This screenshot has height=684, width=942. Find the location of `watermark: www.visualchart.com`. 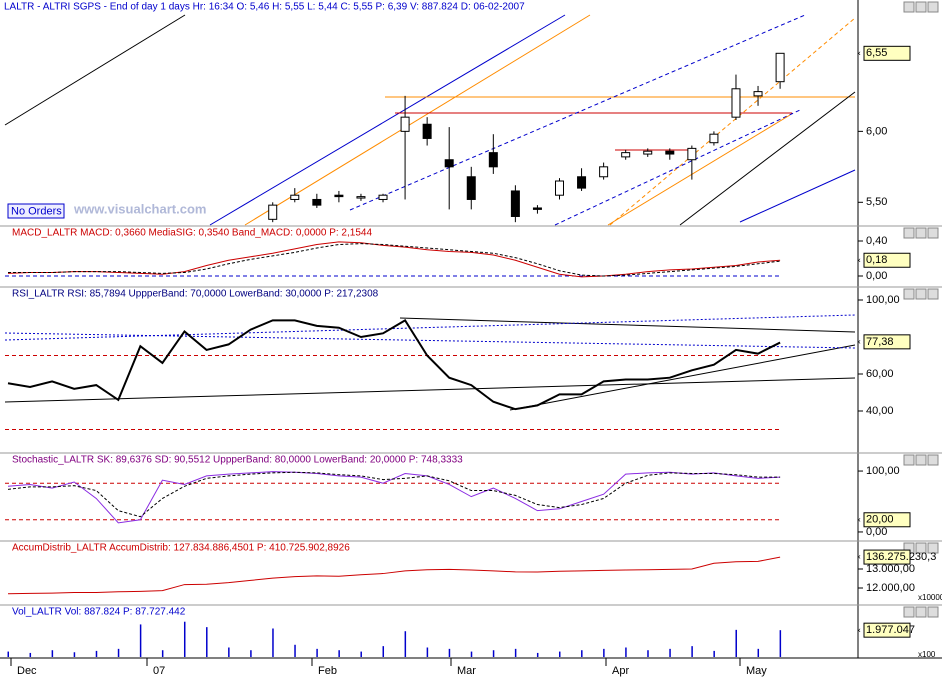

watermark: www.visualchart.com is located at coordinates (139, 208).